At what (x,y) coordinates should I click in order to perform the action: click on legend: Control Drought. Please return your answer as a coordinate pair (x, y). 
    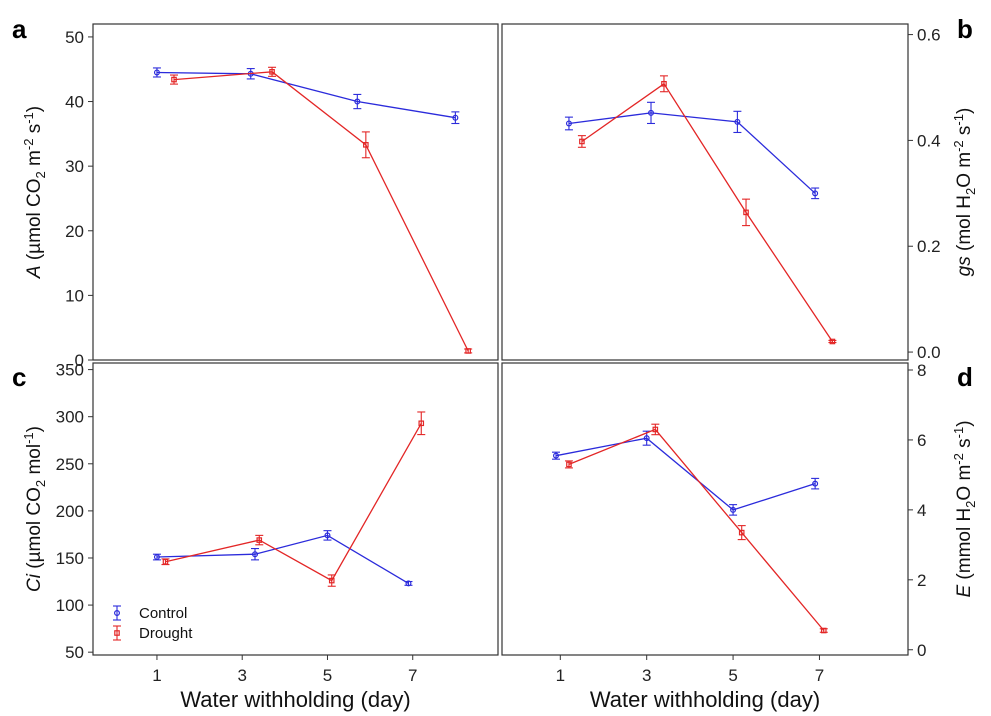
    Looking at the image, I should click on (153, 623).